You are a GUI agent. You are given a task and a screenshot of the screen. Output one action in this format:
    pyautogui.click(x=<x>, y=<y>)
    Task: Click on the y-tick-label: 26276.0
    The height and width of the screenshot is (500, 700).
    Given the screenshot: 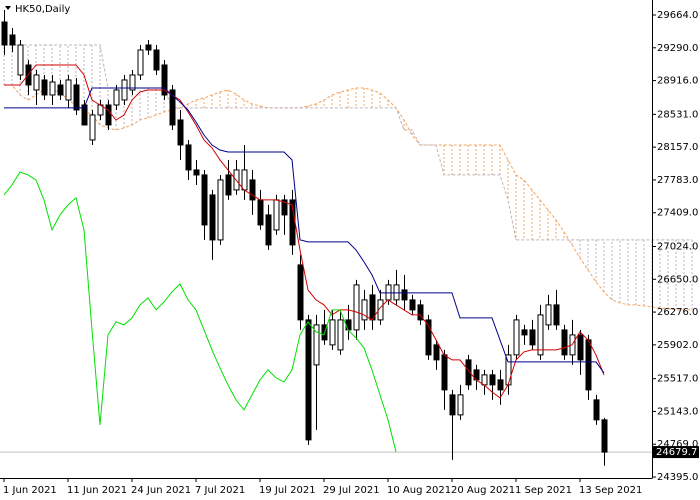 What is the action you would take?
    pyautogui.click(x=677, y=312)
    